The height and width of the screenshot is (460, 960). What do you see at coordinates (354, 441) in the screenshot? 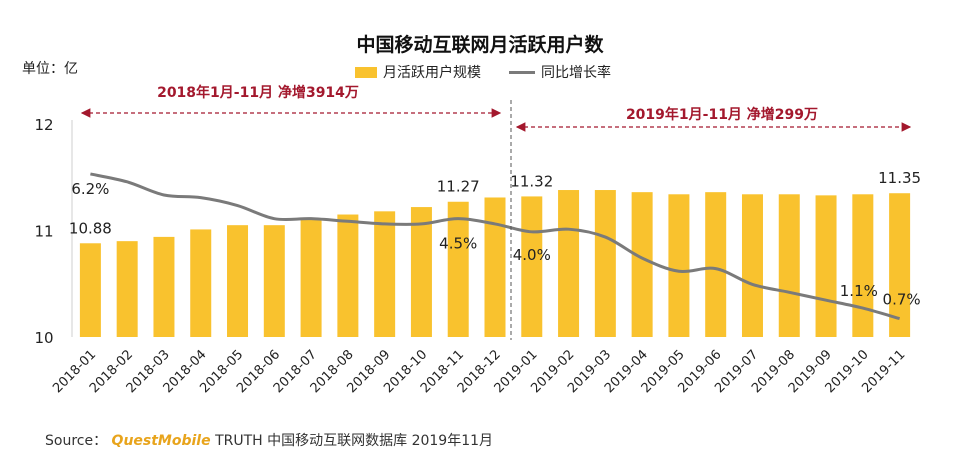
I see `source-suffix: TRUTH 中国移动互联网数据库 2019年11月` at bounding box center [354, 441].